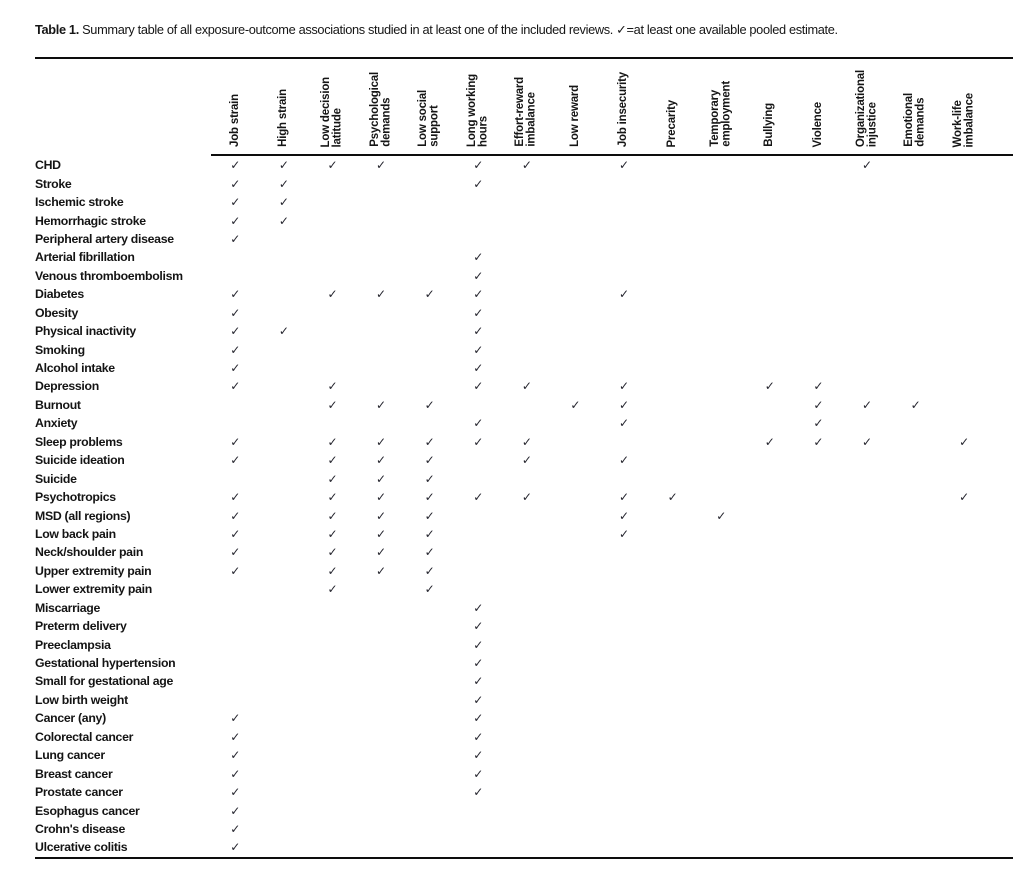  I want to click on column-header-label: Job strain, so click(234, 120).